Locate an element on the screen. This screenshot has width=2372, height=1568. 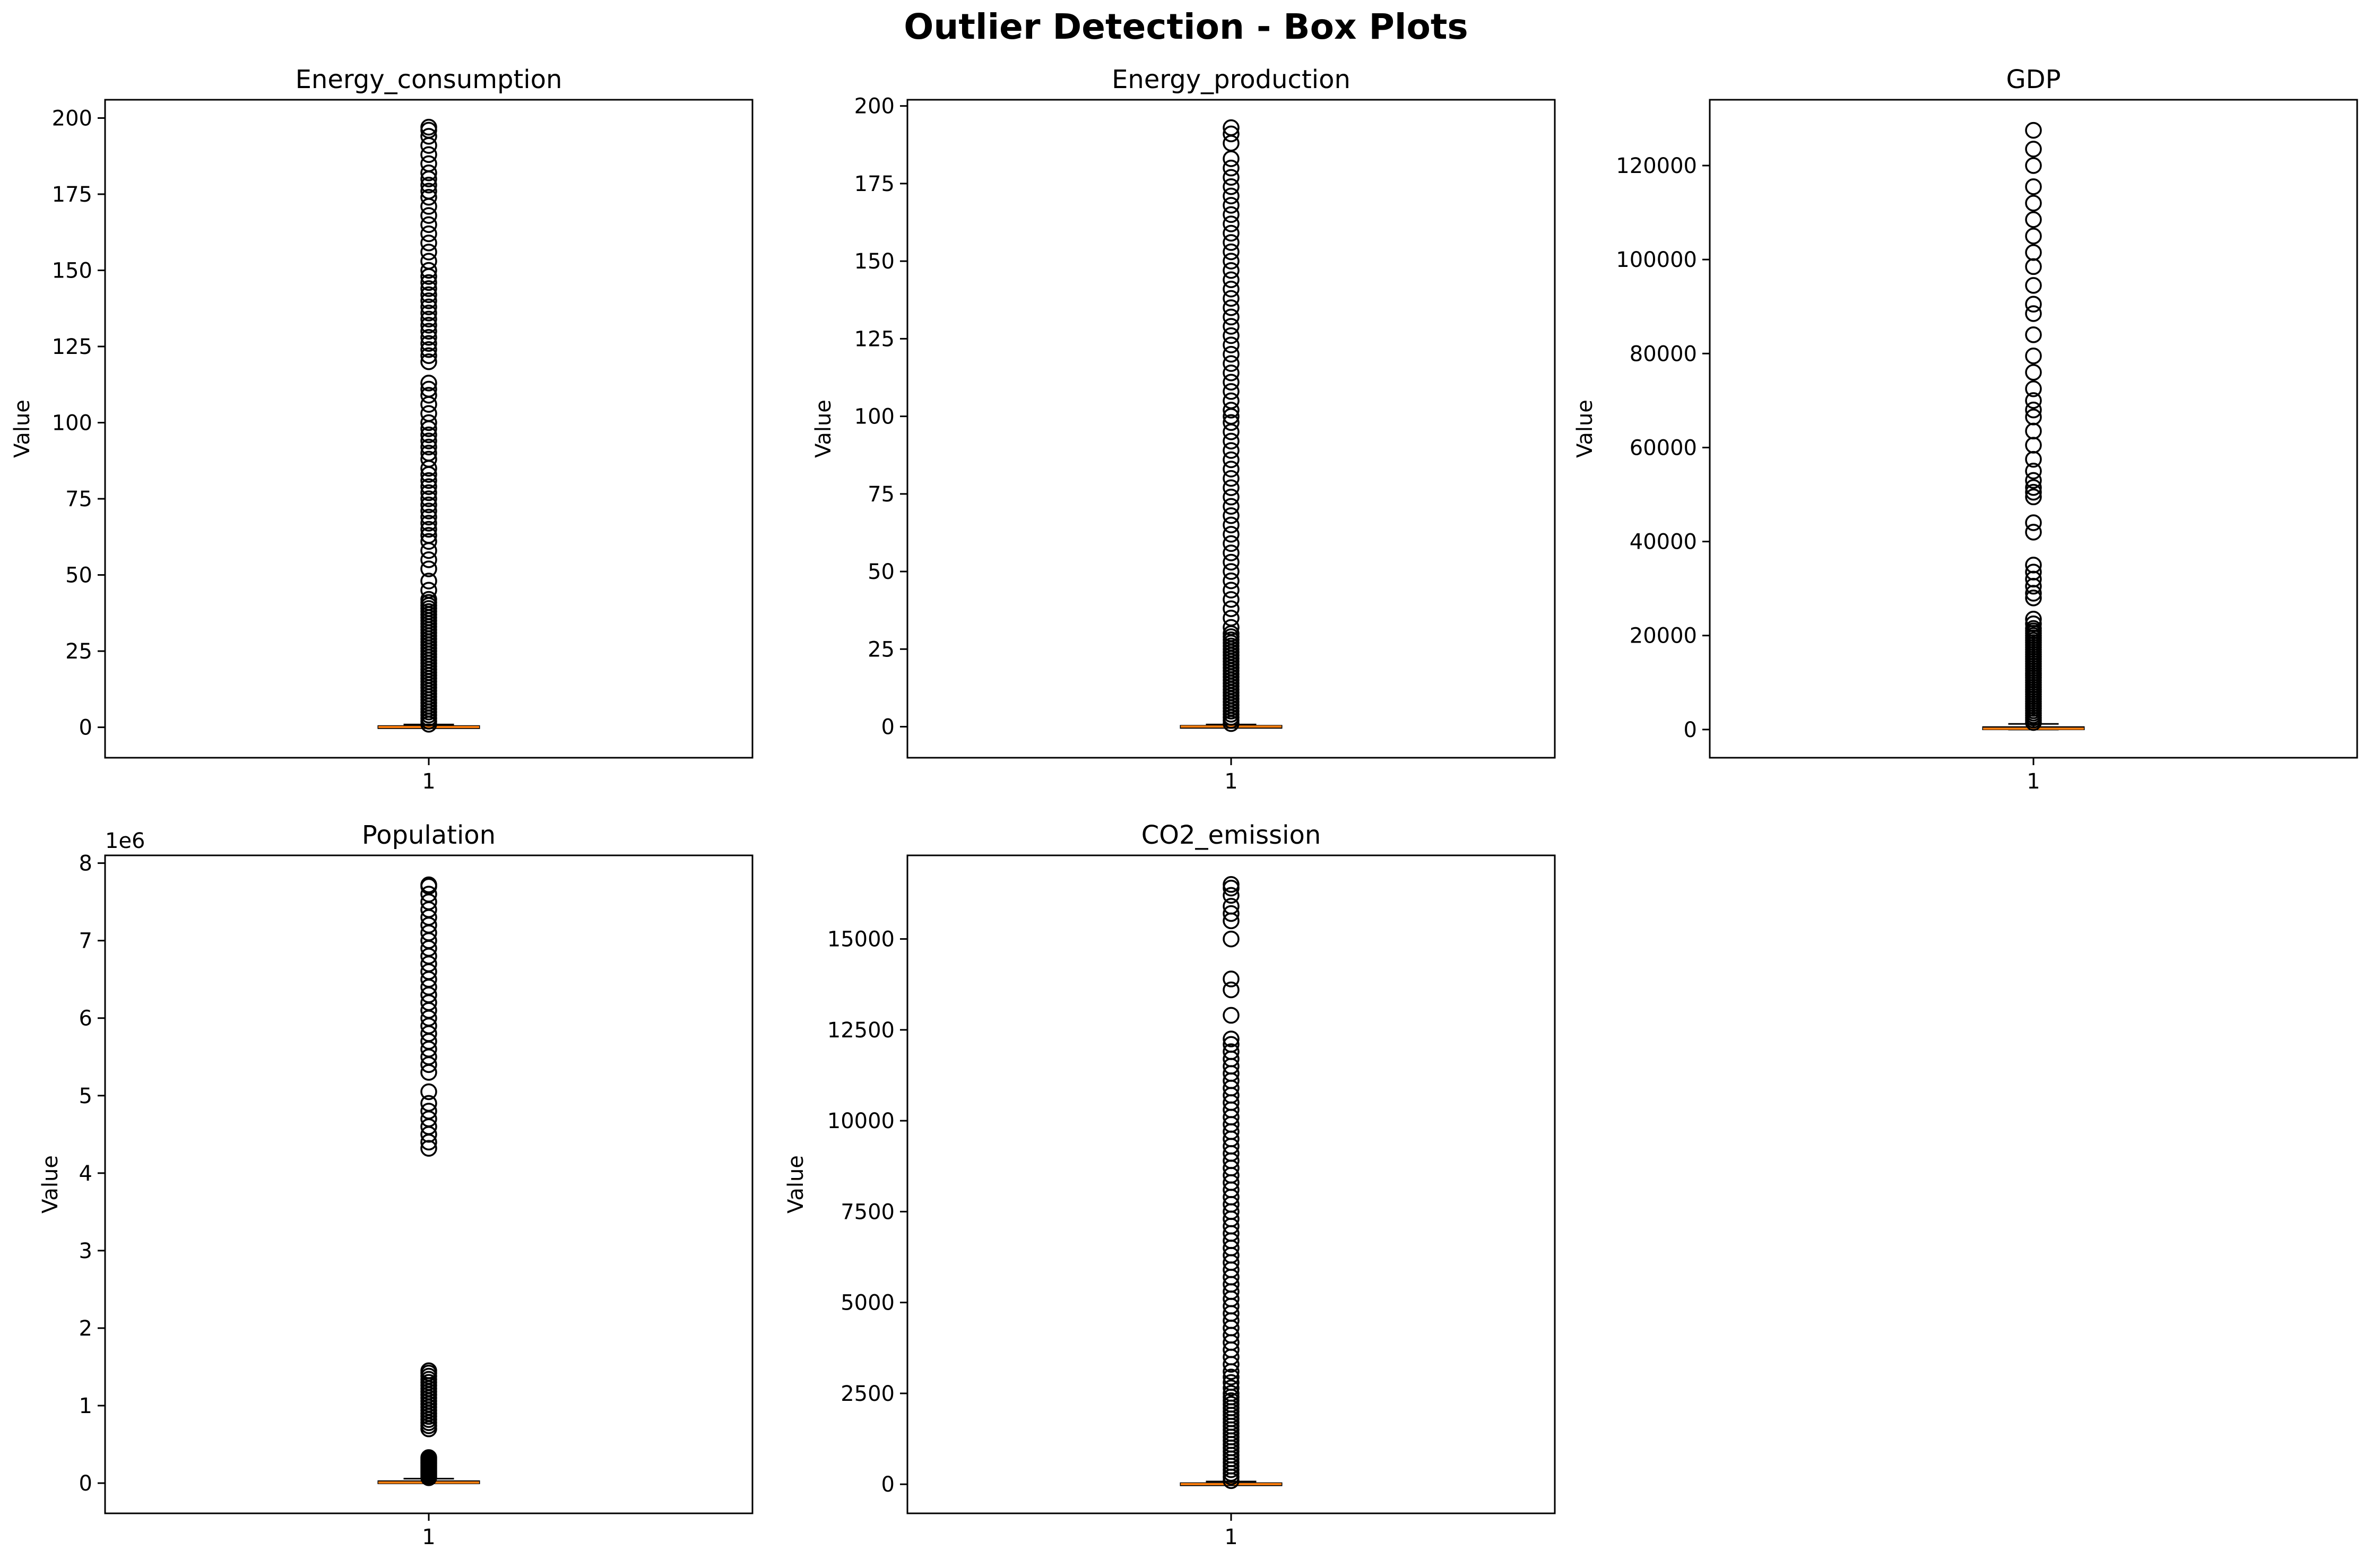
y-tick-label: 100 is located at coordinates (72, 423).